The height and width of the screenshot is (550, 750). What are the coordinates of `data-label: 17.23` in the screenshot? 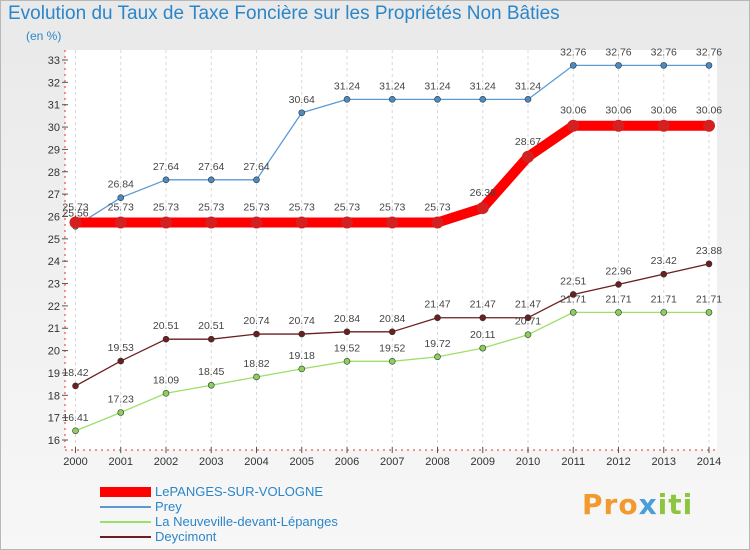 It's located at (121, 400).